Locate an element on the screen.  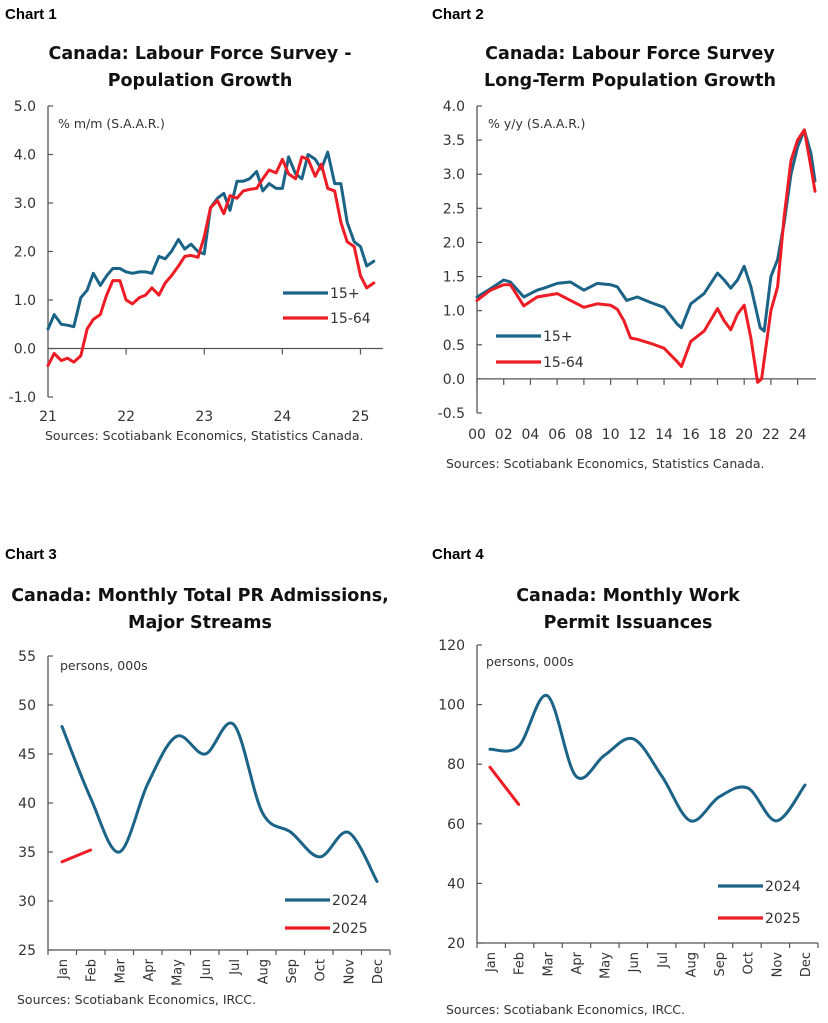
chart-2-y-tick-label: 1.5 is located at coordinates (454, 278).